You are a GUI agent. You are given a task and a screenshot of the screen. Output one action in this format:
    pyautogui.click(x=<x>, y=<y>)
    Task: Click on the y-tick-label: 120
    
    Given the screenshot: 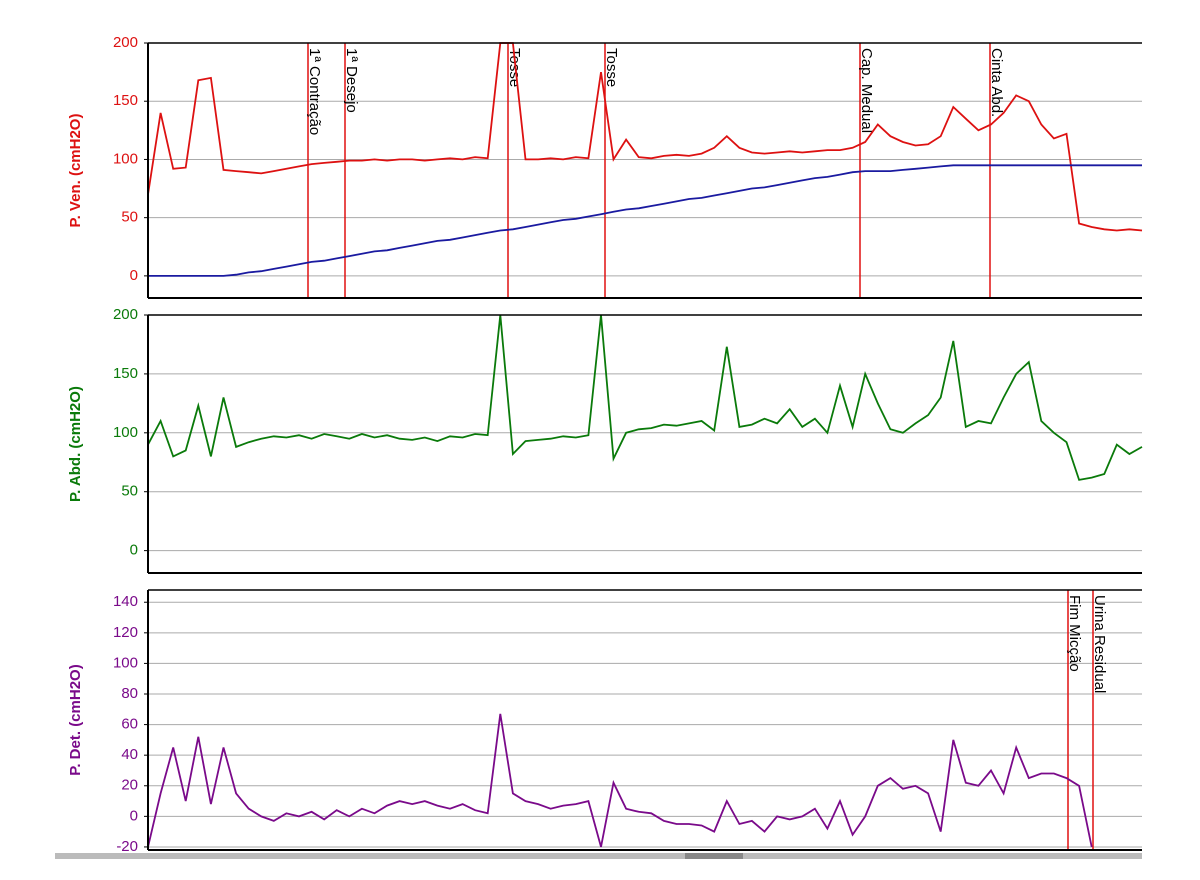 What is the action you would take?
    pyautogui.click(x=125, y=632)
    